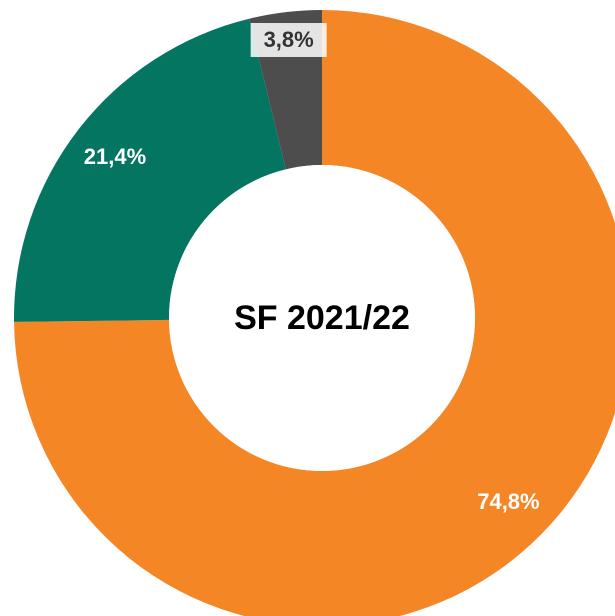 The image size is (615, 616). What do you see at coordinates (508, 501) in the screenshot?
I see `data-label: 74,8%` at bounding box center [508, 501].